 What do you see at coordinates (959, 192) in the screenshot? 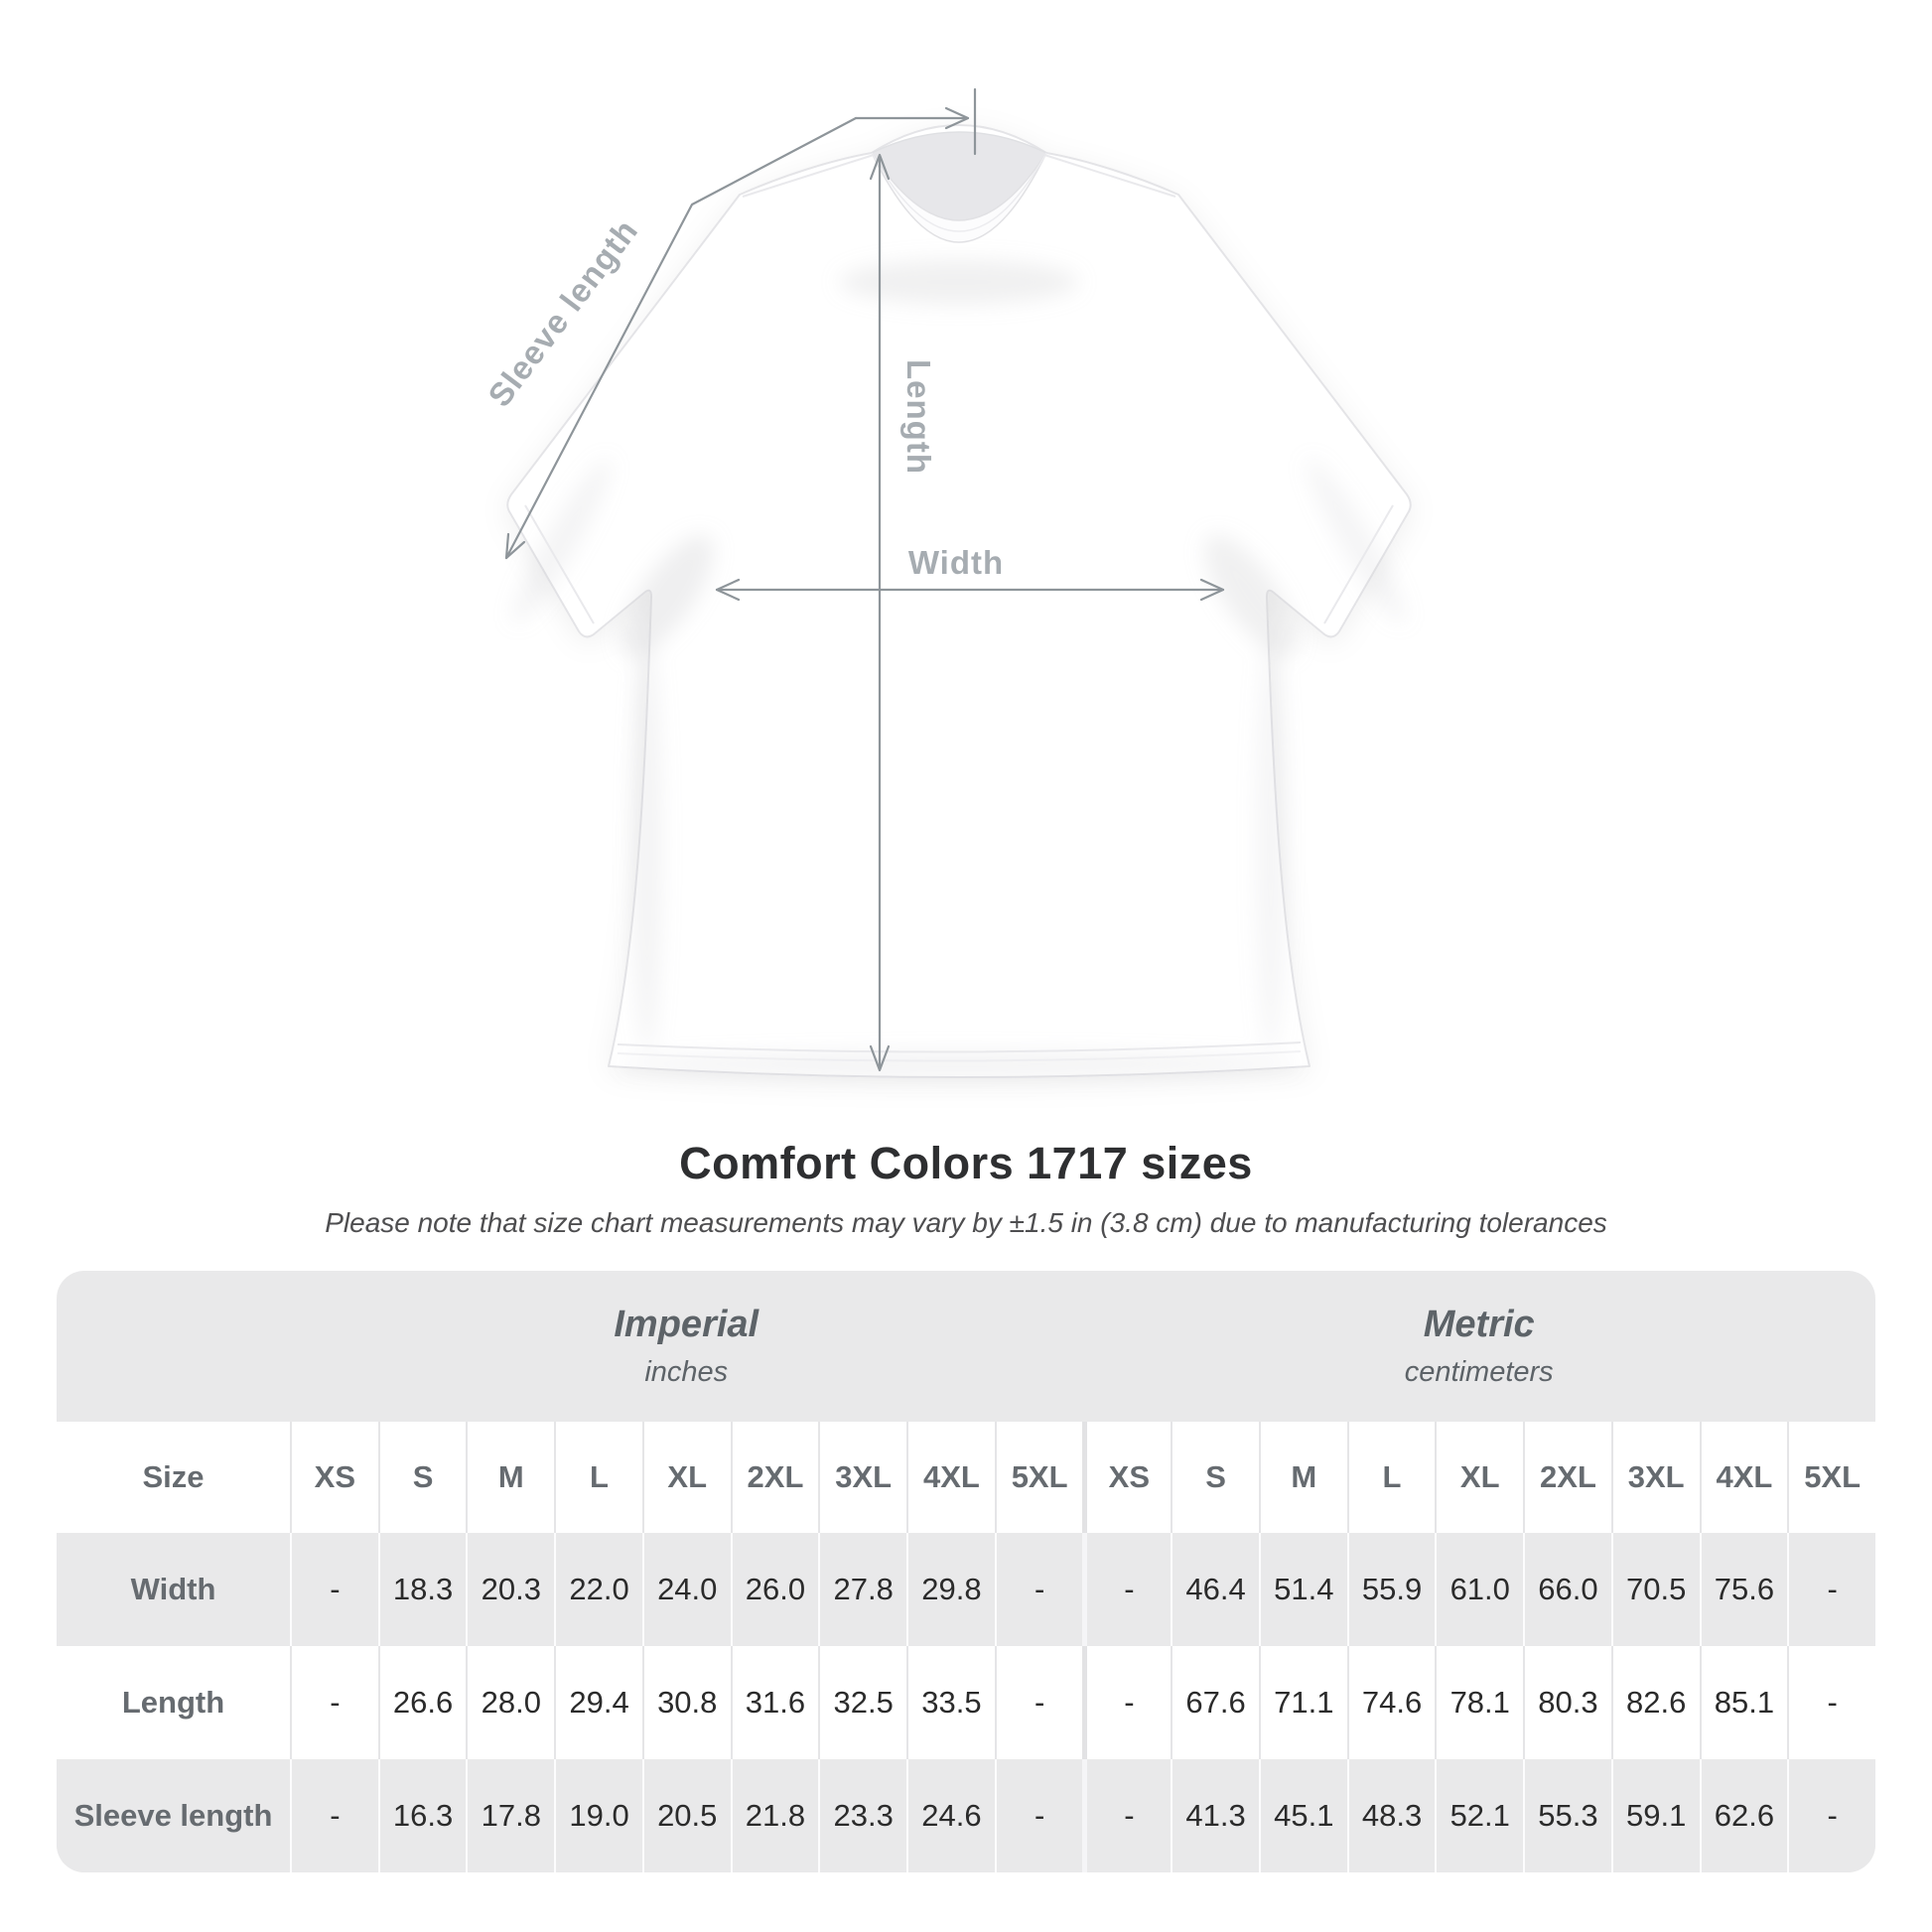
I see `collar-seam` at bounding box center [959, 192].